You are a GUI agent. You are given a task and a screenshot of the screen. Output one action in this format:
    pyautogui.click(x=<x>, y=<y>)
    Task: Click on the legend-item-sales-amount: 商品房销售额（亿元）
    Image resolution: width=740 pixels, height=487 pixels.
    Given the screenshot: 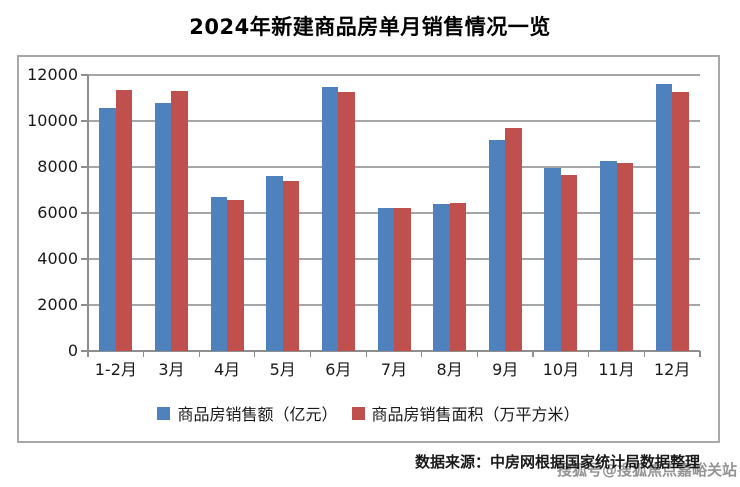 What is the action you would take?
    pyautogui.click(x=247, y=413)
    